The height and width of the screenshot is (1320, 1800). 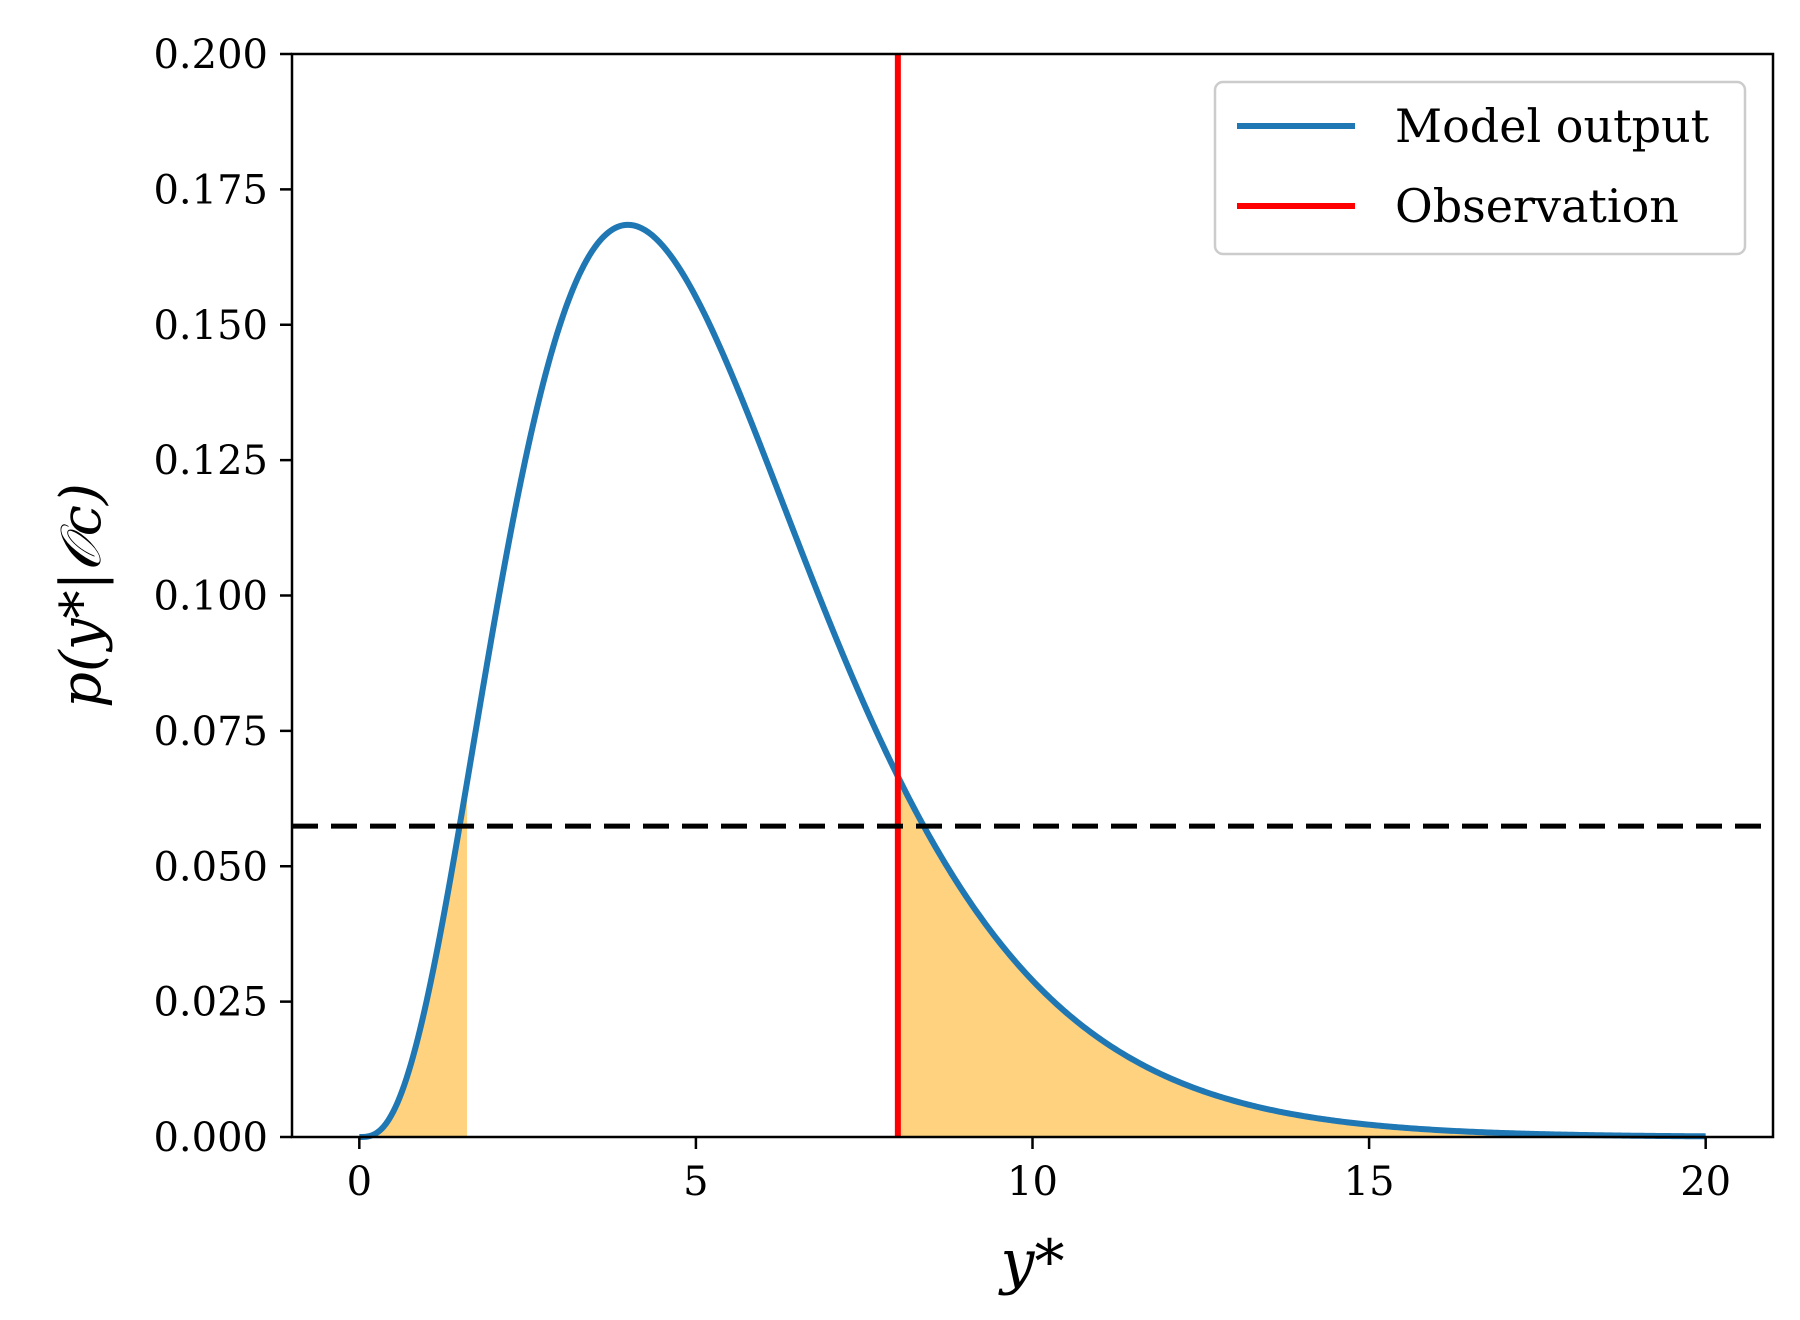 I want to click on y-tick-label: 0.125, so click(x=210, y=461).